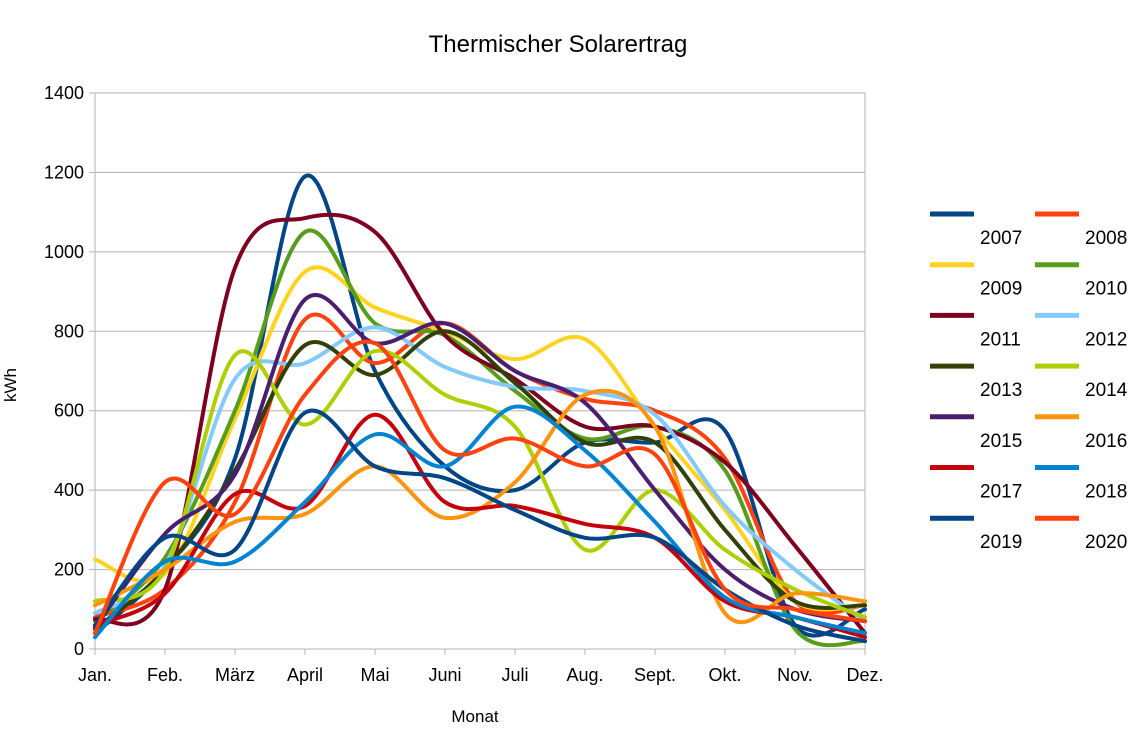 The height and width of the screenshot is (749, 1147). Describe the element at coordinates (795, 675) in the screenshot. I see `x-tick-label: Nov.` at that location.